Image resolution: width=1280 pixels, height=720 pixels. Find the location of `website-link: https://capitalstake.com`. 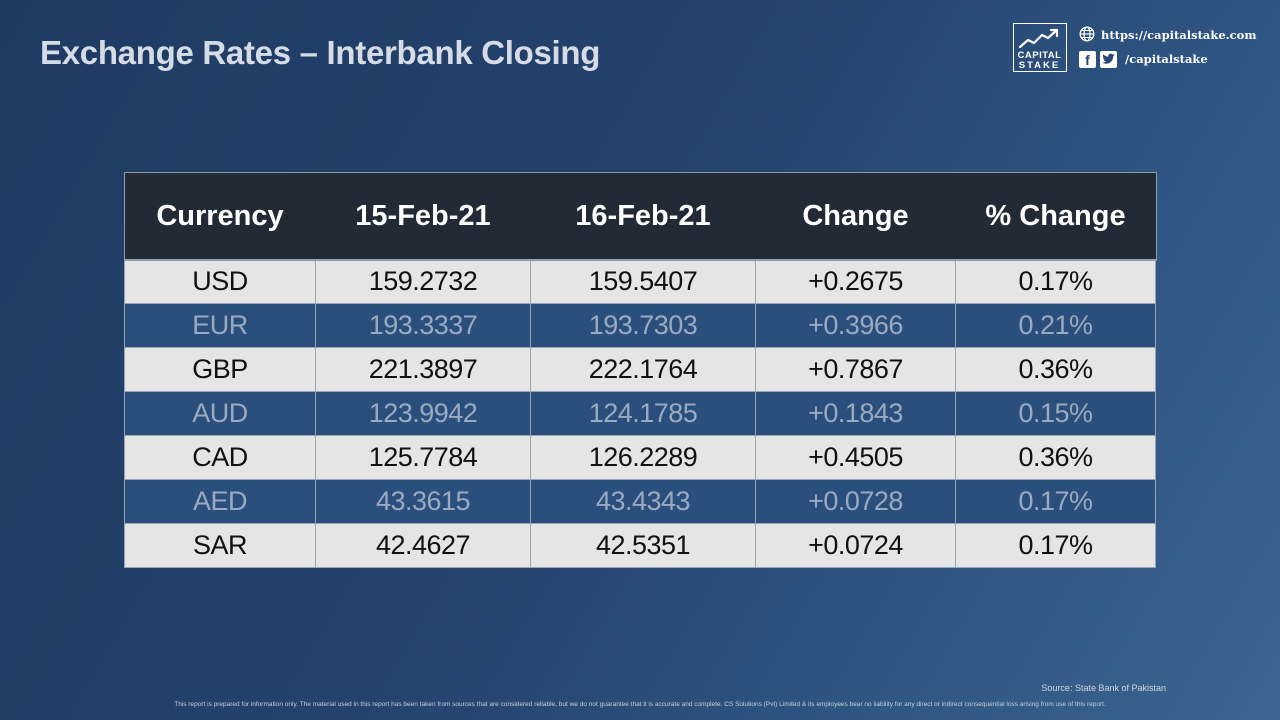

website-link: https://capitalstake.com is located at coordinates (1179, 35).